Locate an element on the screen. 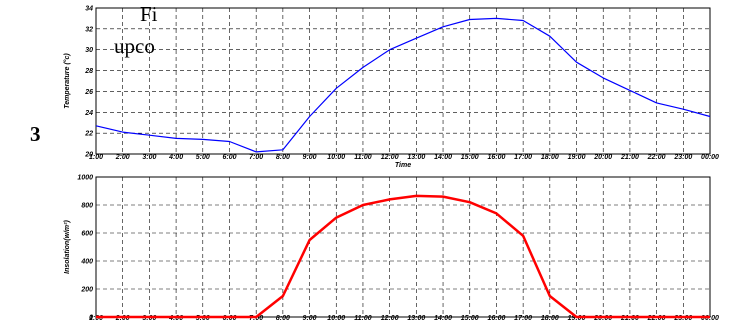 This screenshot has height=324, width=731. x-axis-label: Time is located at coordinates (403, 165).